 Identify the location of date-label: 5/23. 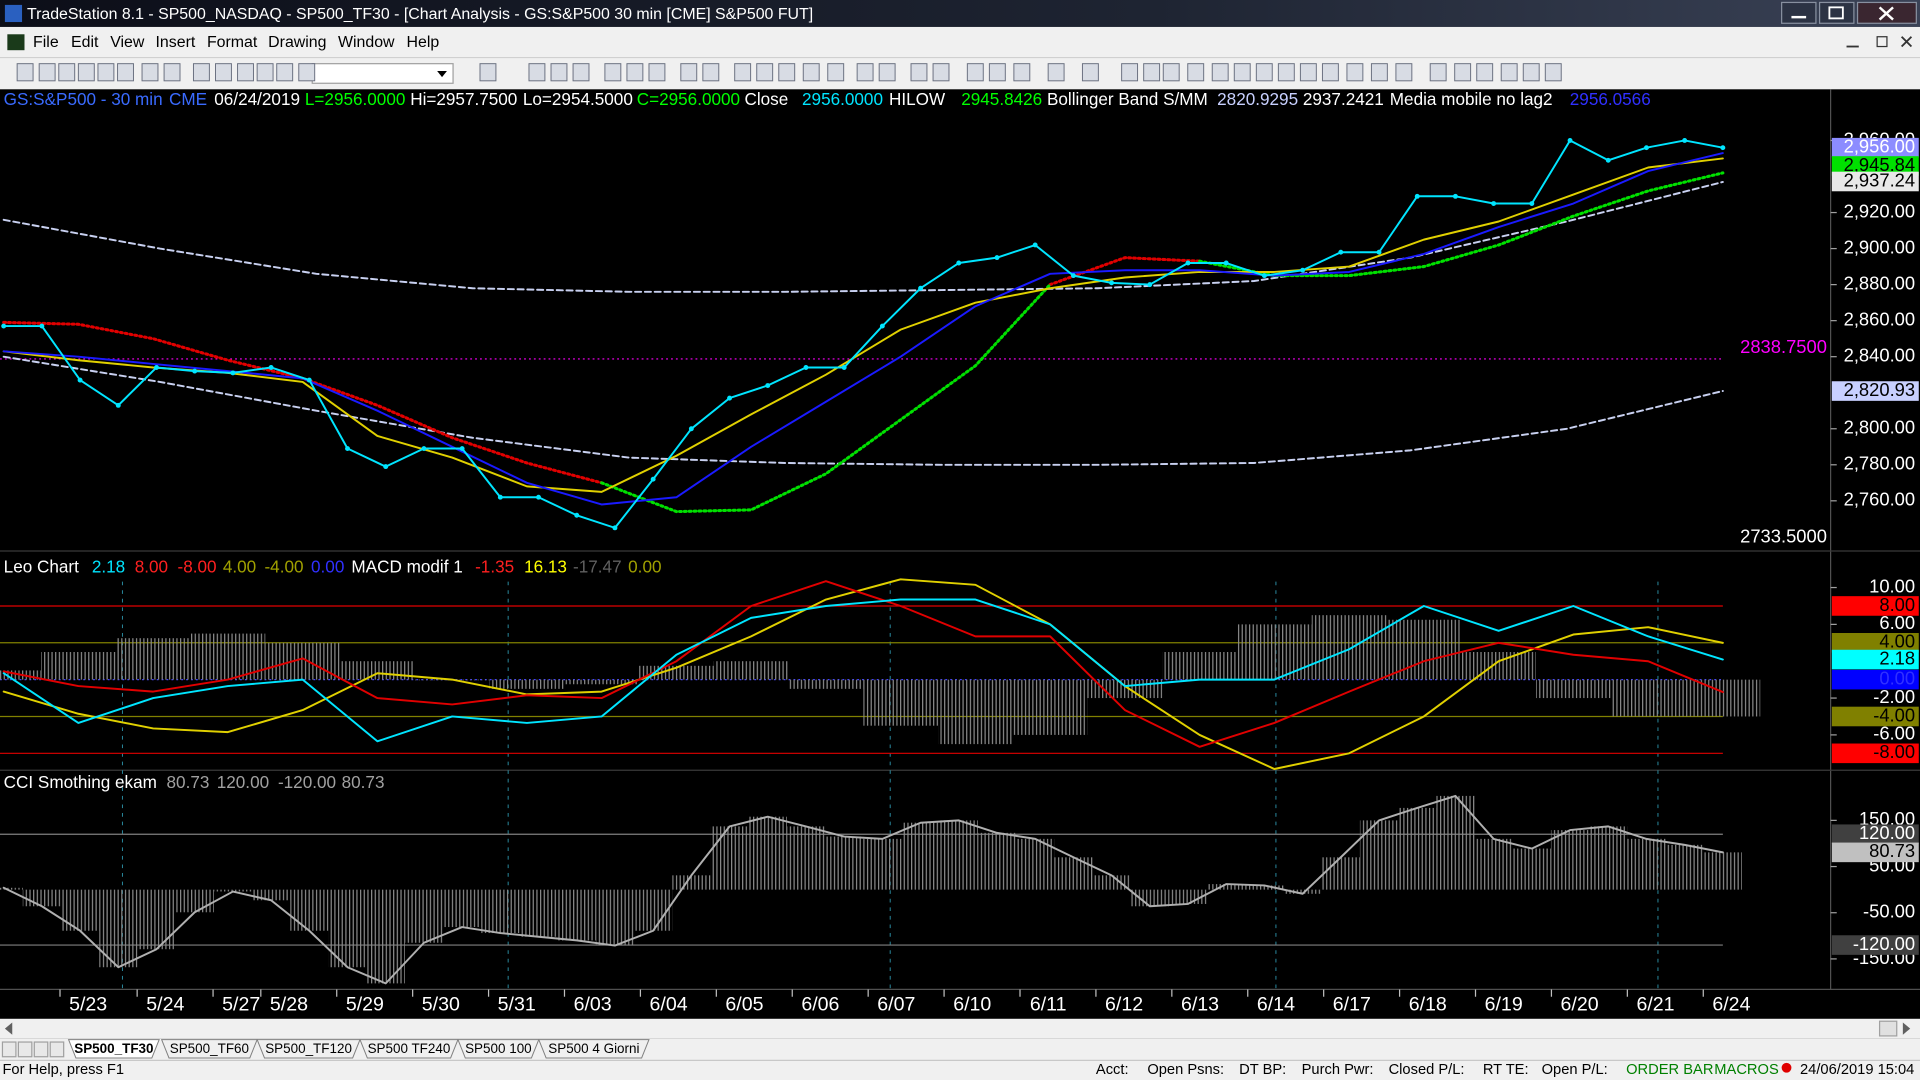
(88, 1004).